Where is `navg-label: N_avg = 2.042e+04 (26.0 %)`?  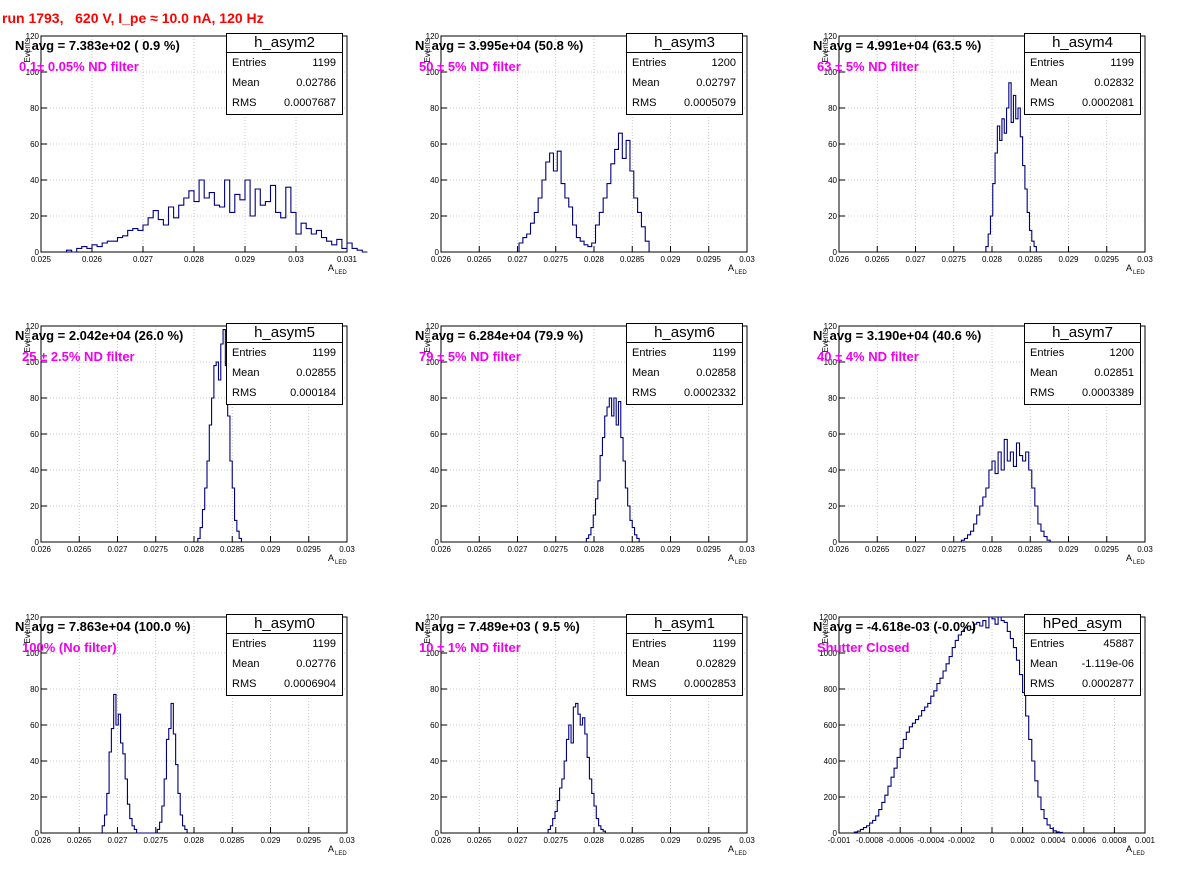
navg-label: N_avg = 2.042e+04 (26.0 %) is located at coordinates (99, 335).